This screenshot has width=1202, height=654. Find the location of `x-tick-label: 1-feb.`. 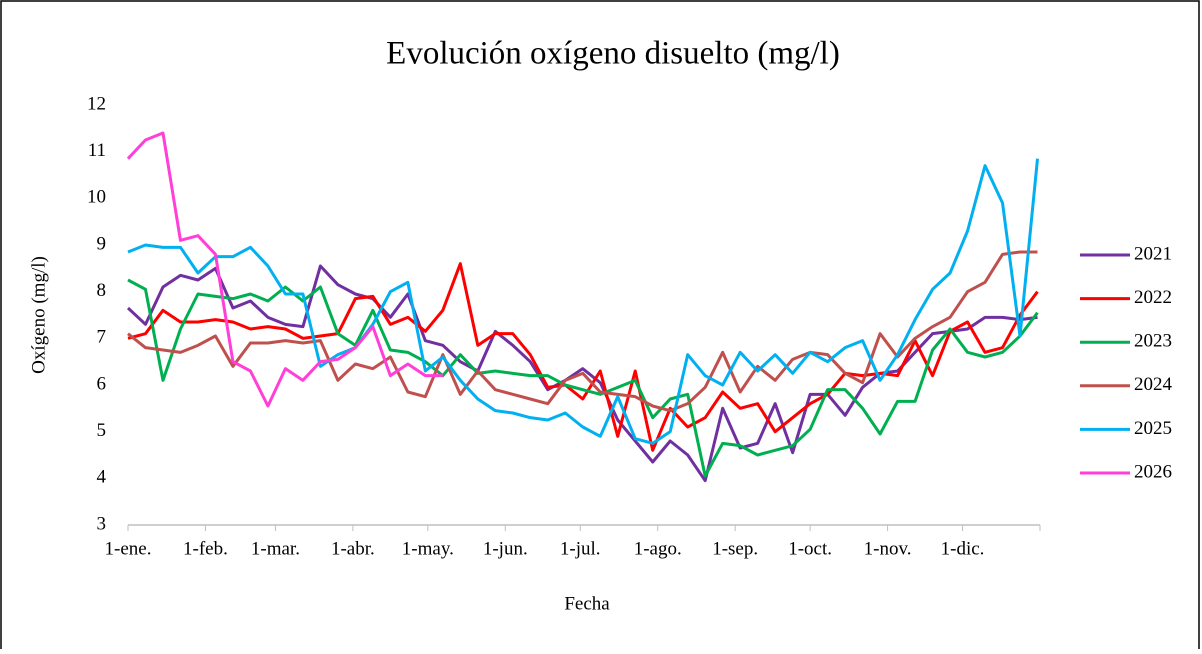

x-tick-label: 1-feb. is located at coordinates (205, 548).